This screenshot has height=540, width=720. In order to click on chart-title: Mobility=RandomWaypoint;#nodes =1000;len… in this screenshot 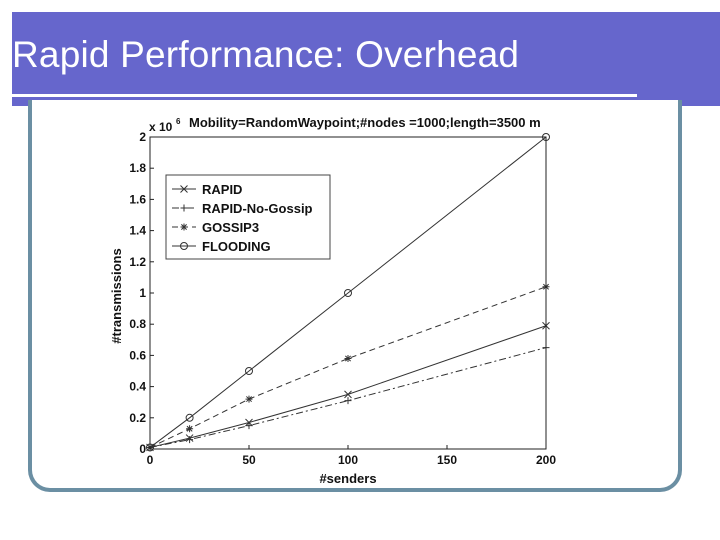, I will do `click(365, 122)`.